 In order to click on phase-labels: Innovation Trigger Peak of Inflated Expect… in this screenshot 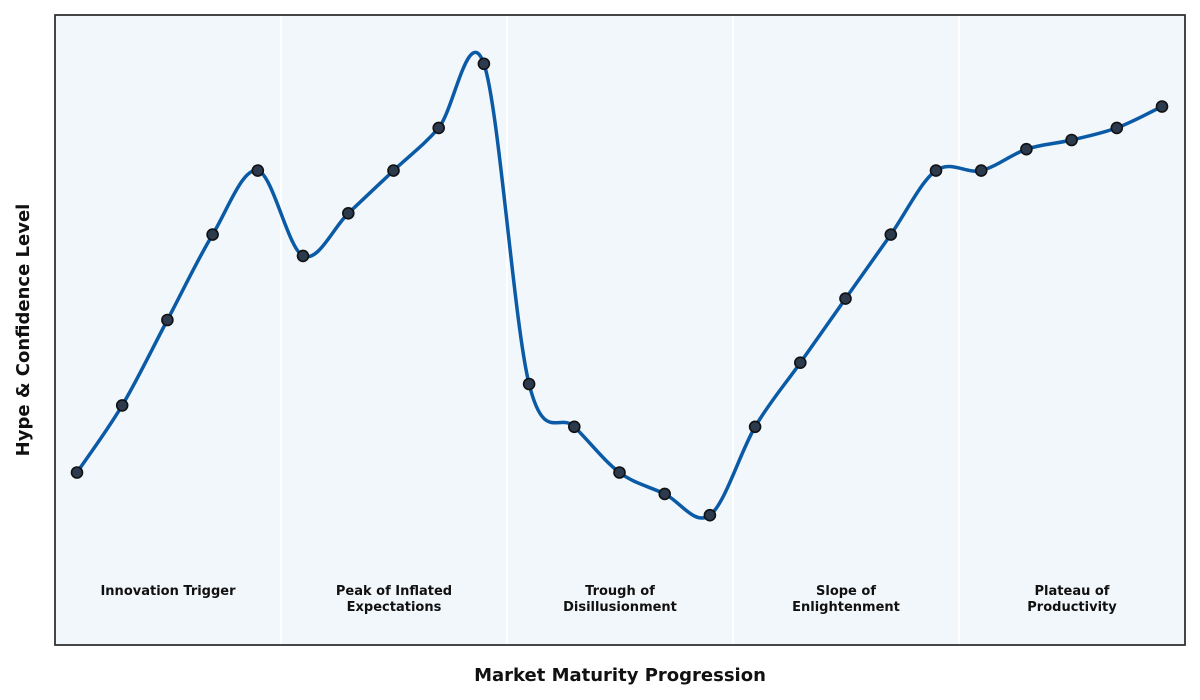, I will do `click(608, 599)`.